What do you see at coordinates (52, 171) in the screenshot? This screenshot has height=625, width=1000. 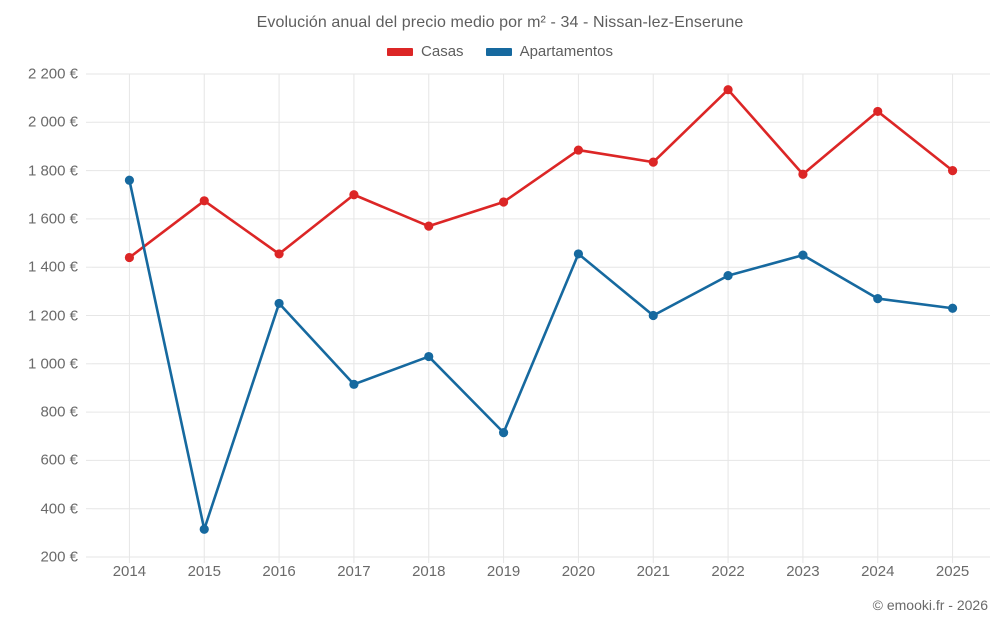 I see `y-tick-label: 1 800 €` at bounding box center [52, 171].